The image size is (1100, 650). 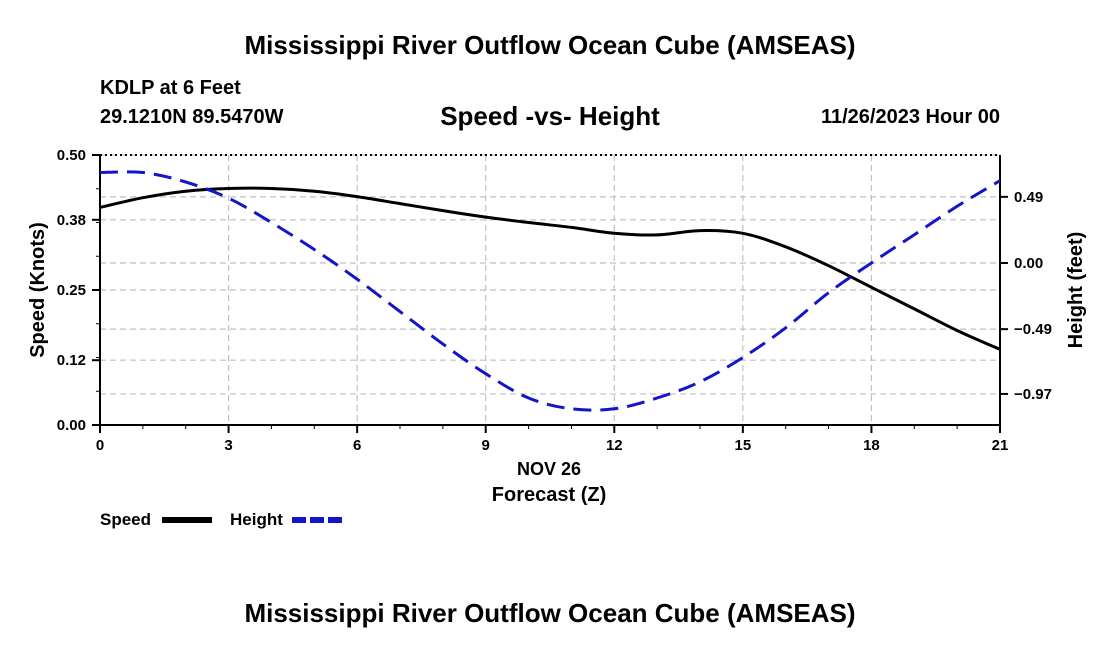 What do you see at coordinates (550, 116) in the screenshot?
I see `chart-subtitle: Speed -vs- Height` at bounding box center [550, 116].